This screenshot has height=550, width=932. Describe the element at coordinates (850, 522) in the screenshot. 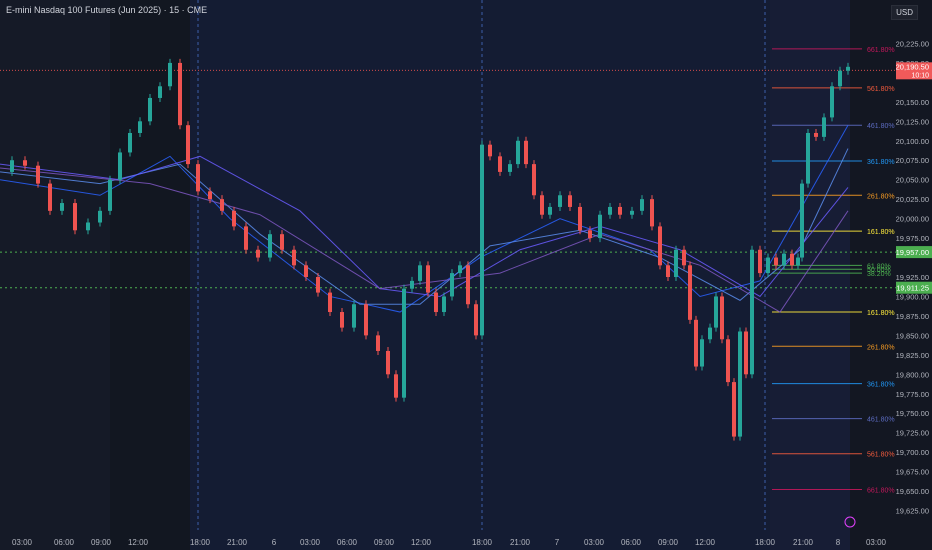

I see `lightning-icon` at that location.